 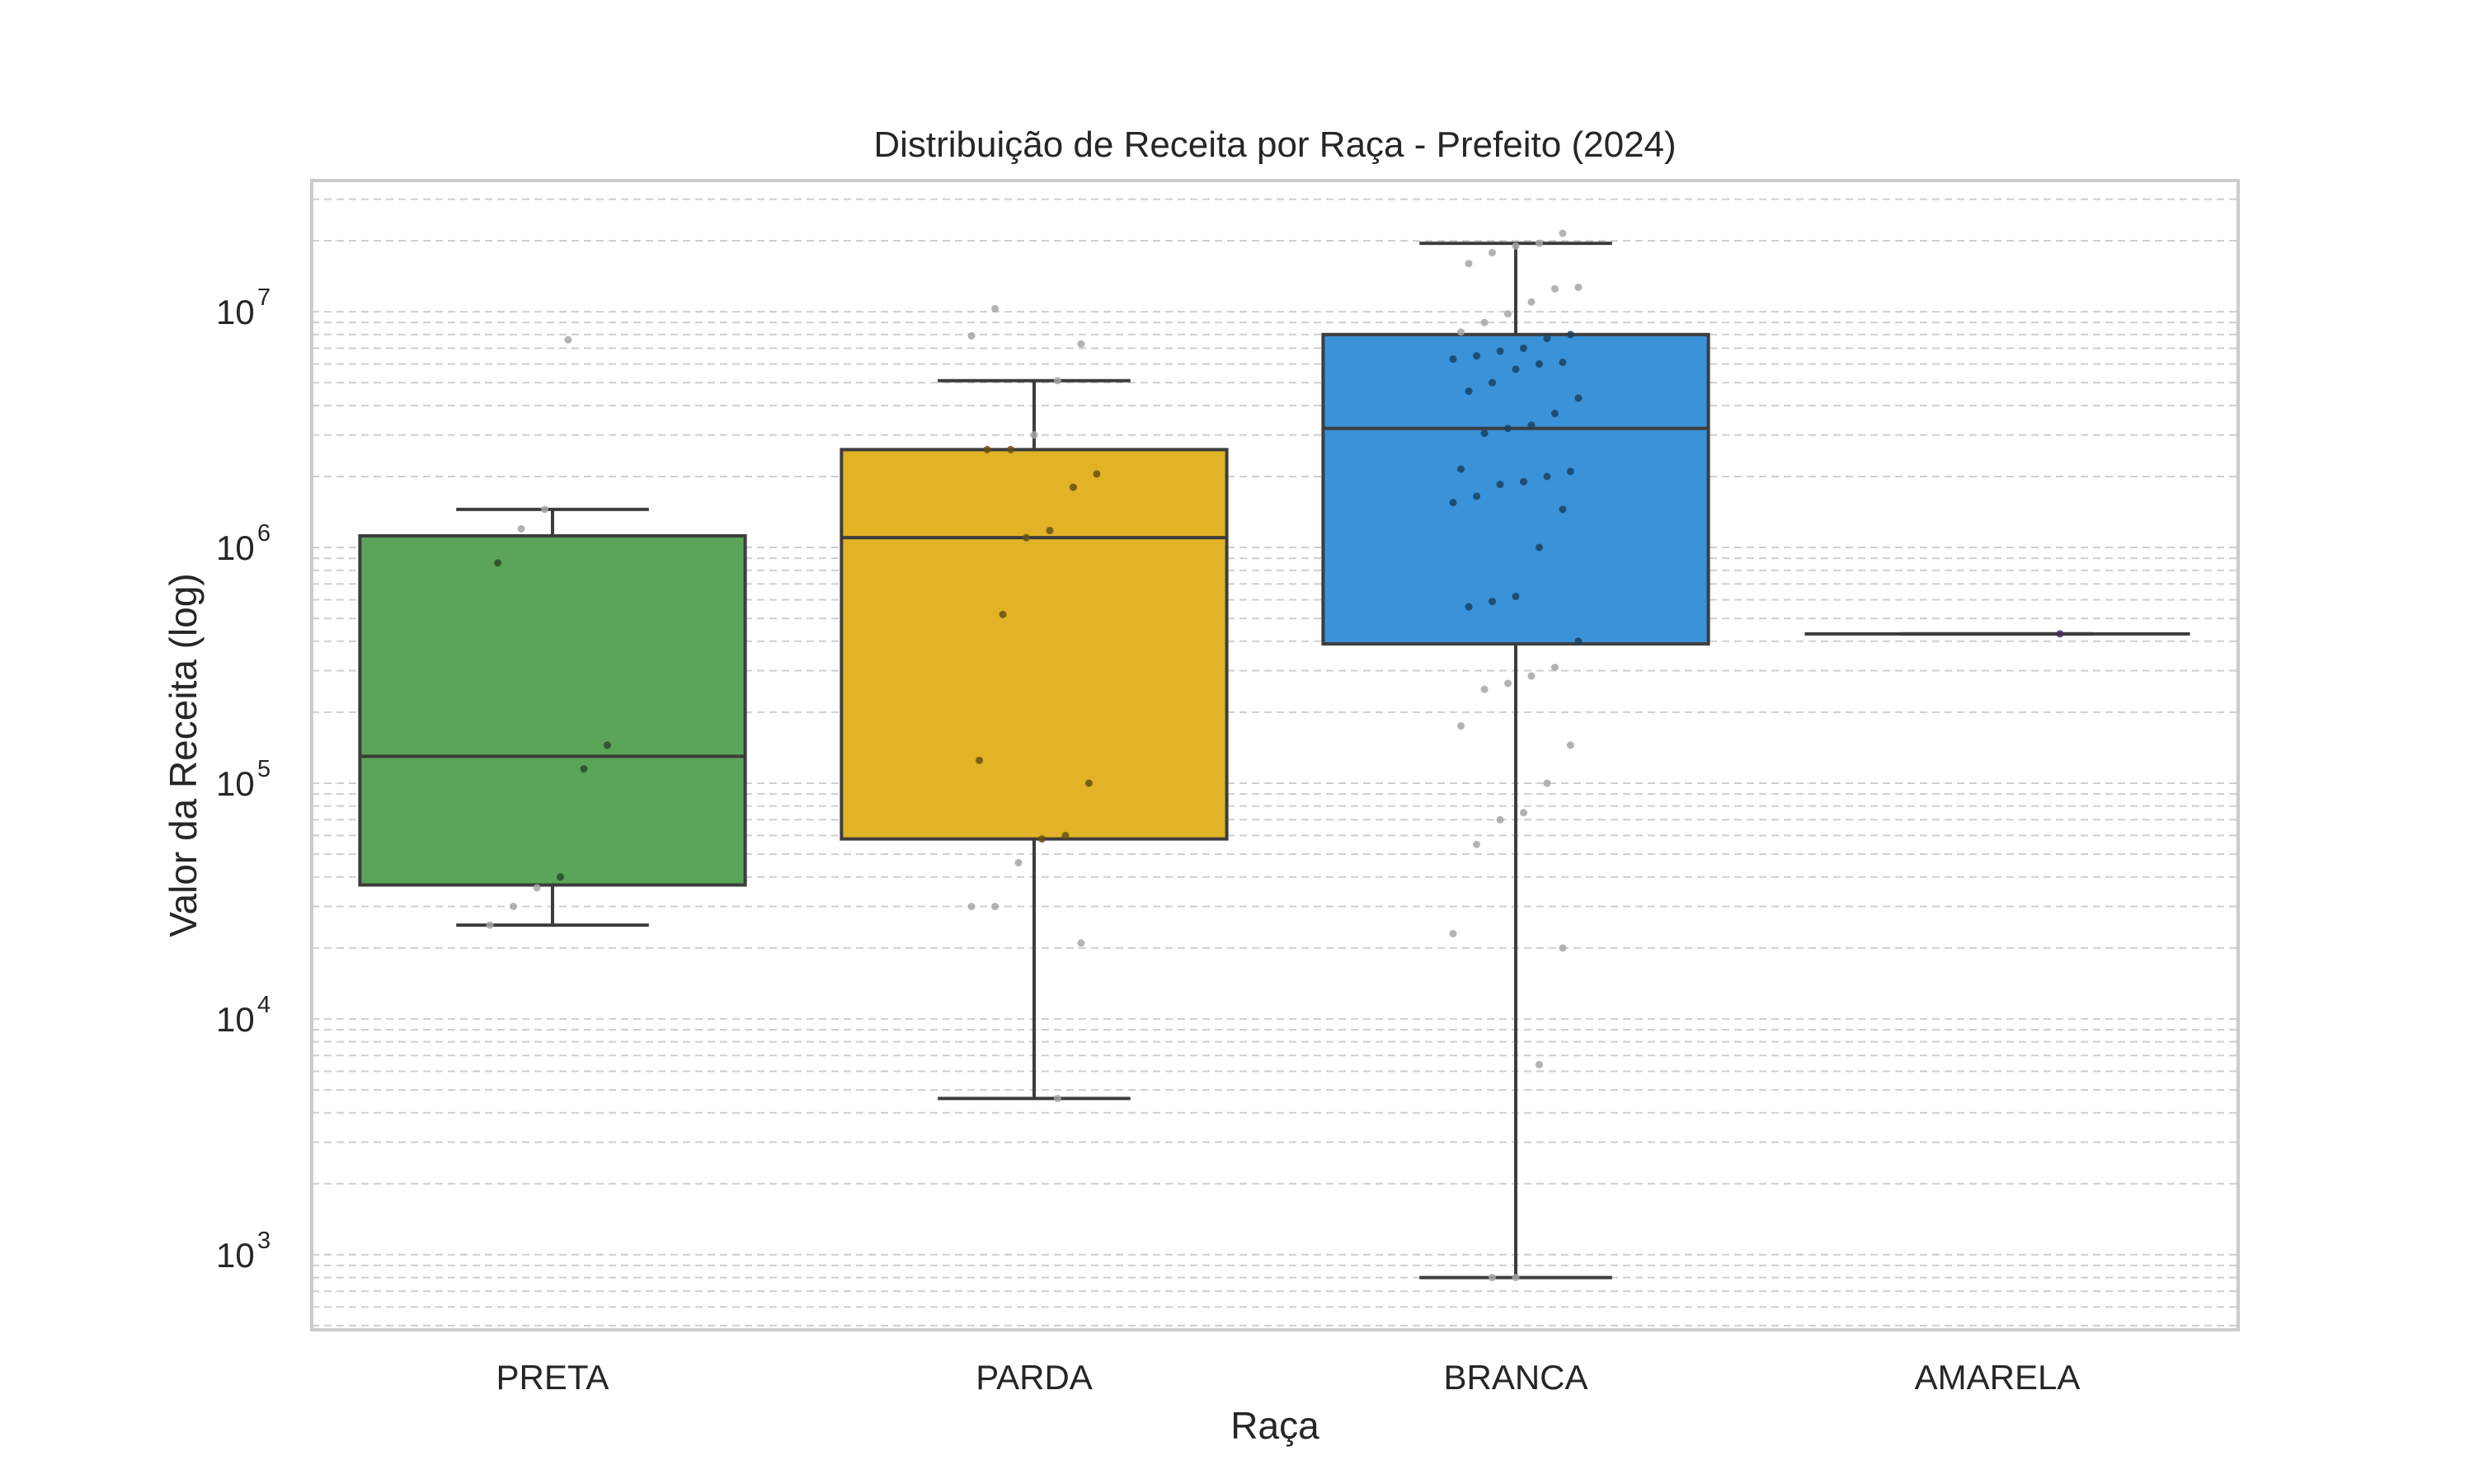 I want to click on iqr-box, so click(x=1515, y=489).